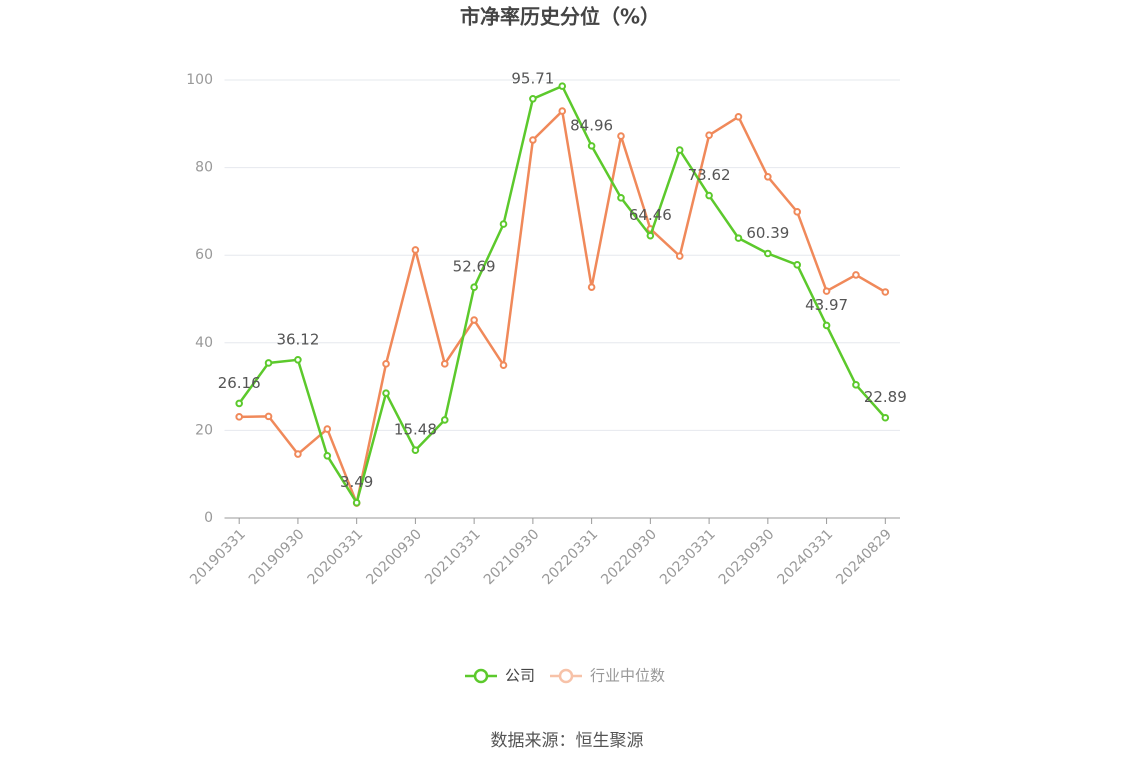 This screenshot has width=1134, height=766. Describe the element at coordinates (356, 482) in the screenshot. I see `data-label: 3.49` at that location.